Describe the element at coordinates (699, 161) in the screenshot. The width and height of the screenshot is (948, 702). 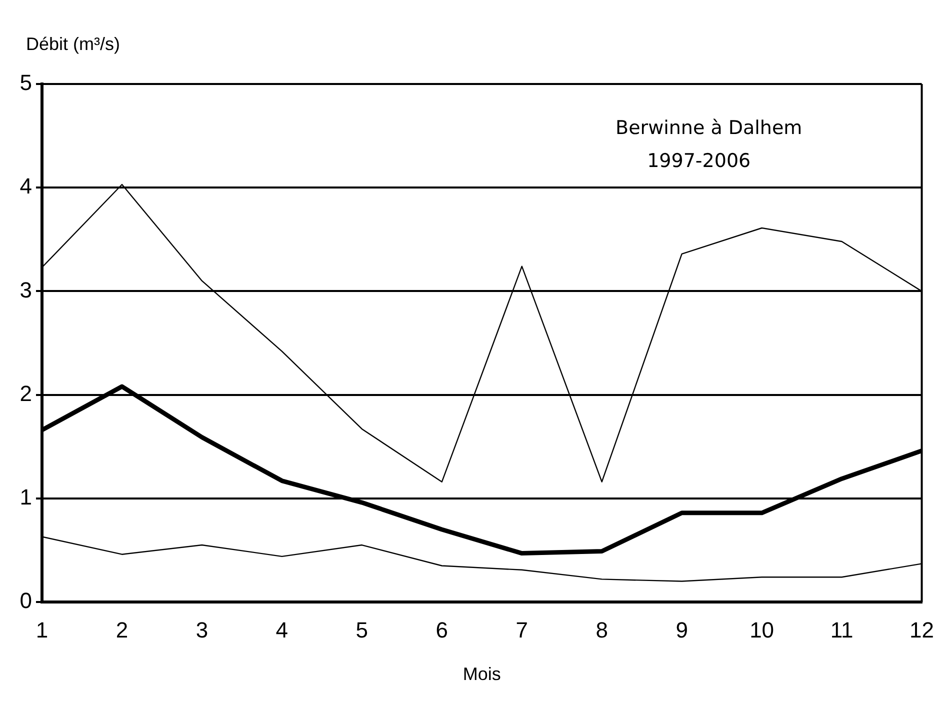
I see `annotation: 1997-2006` at that location.